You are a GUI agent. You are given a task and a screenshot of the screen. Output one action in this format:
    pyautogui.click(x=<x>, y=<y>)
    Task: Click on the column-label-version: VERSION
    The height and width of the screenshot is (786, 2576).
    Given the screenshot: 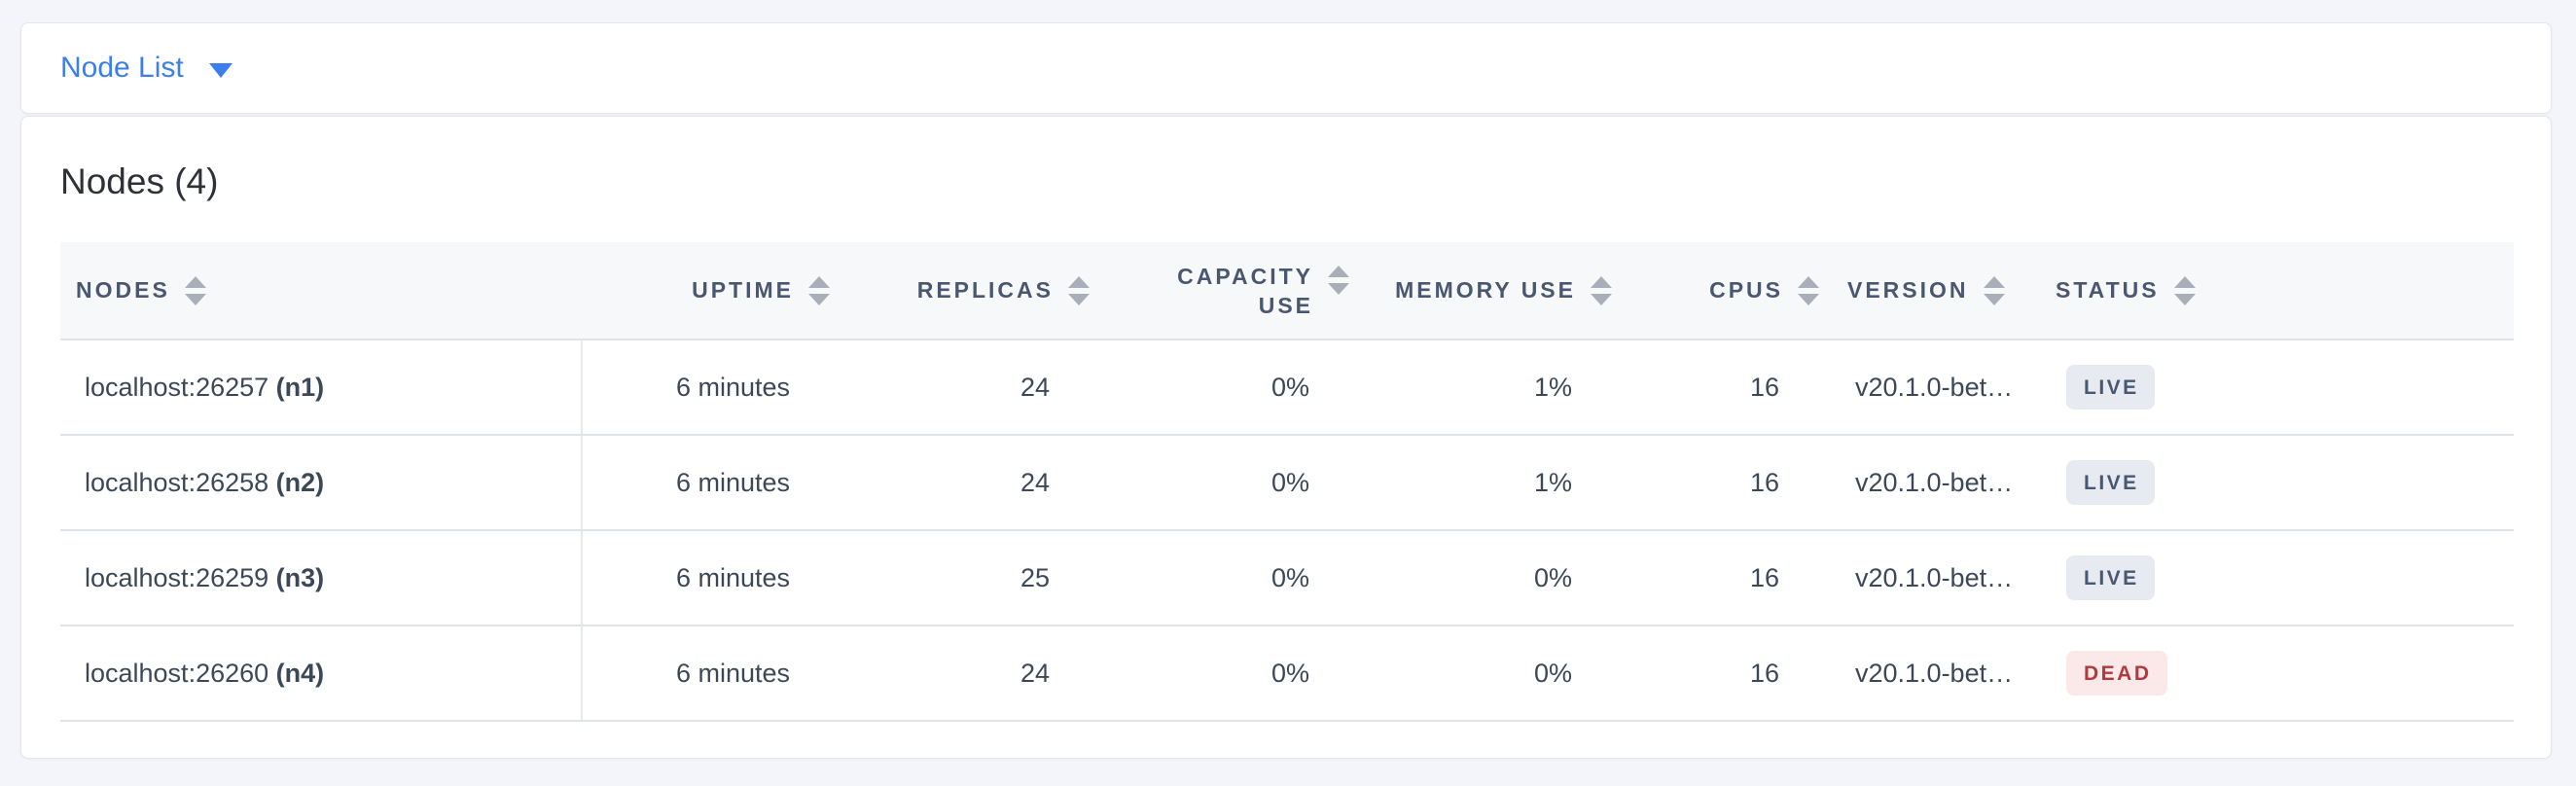 What is the action you would take?
    pyautogui.click(x=1908, y=290)
    